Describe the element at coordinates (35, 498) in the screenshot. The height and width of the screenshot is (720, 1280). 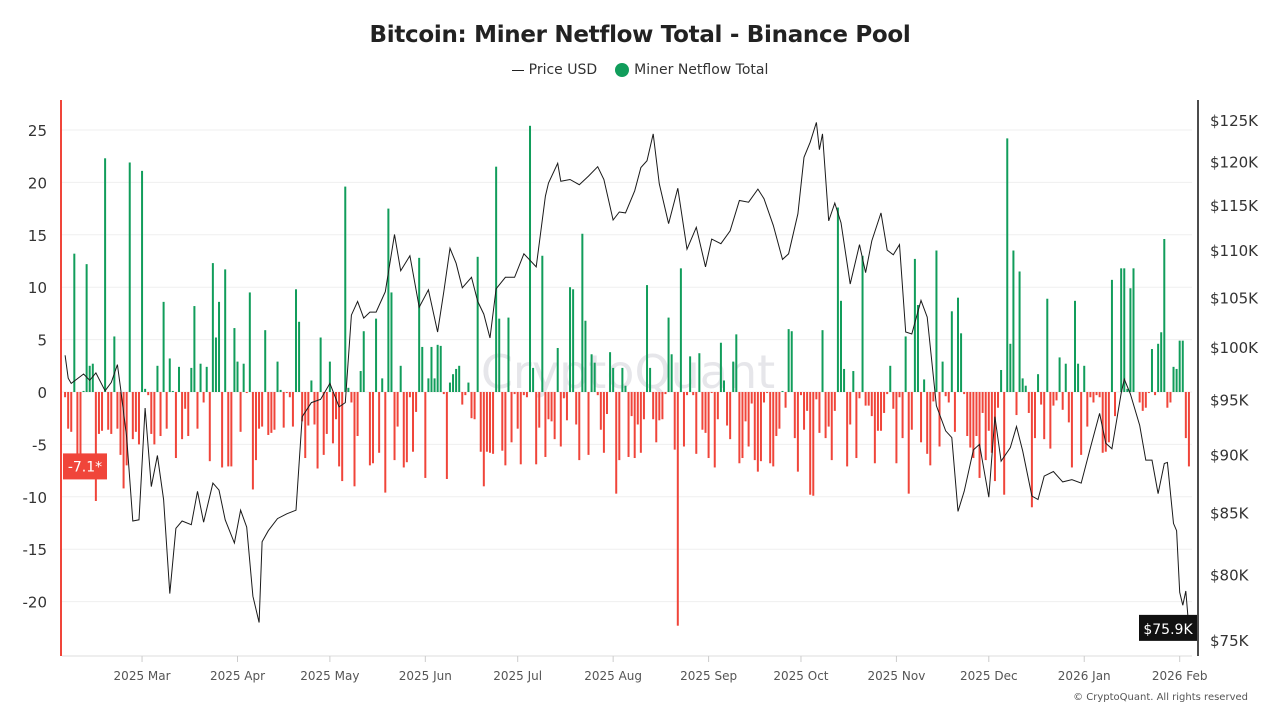
I see `y-left-tick-label: -10` at that location.